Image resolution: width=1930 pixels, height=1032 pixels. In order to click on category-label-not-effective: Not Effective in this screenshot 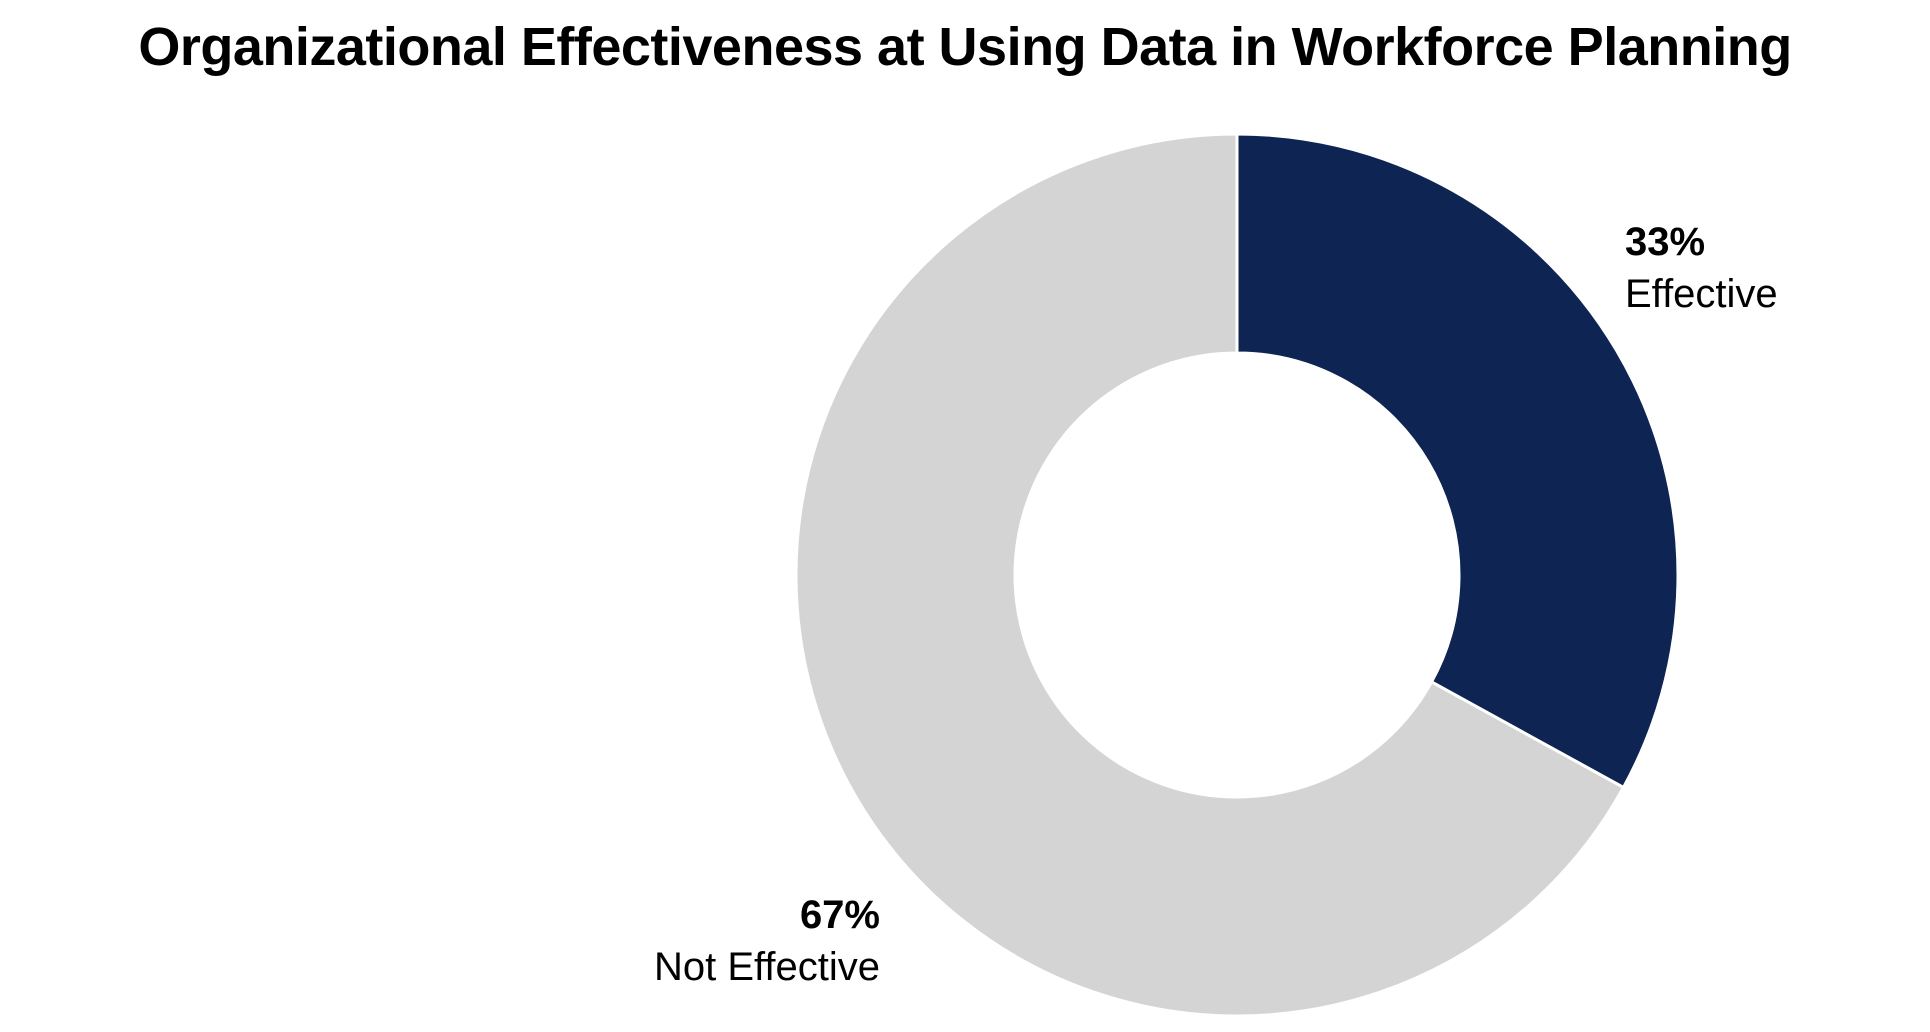, I will do `click(767, 967)`.